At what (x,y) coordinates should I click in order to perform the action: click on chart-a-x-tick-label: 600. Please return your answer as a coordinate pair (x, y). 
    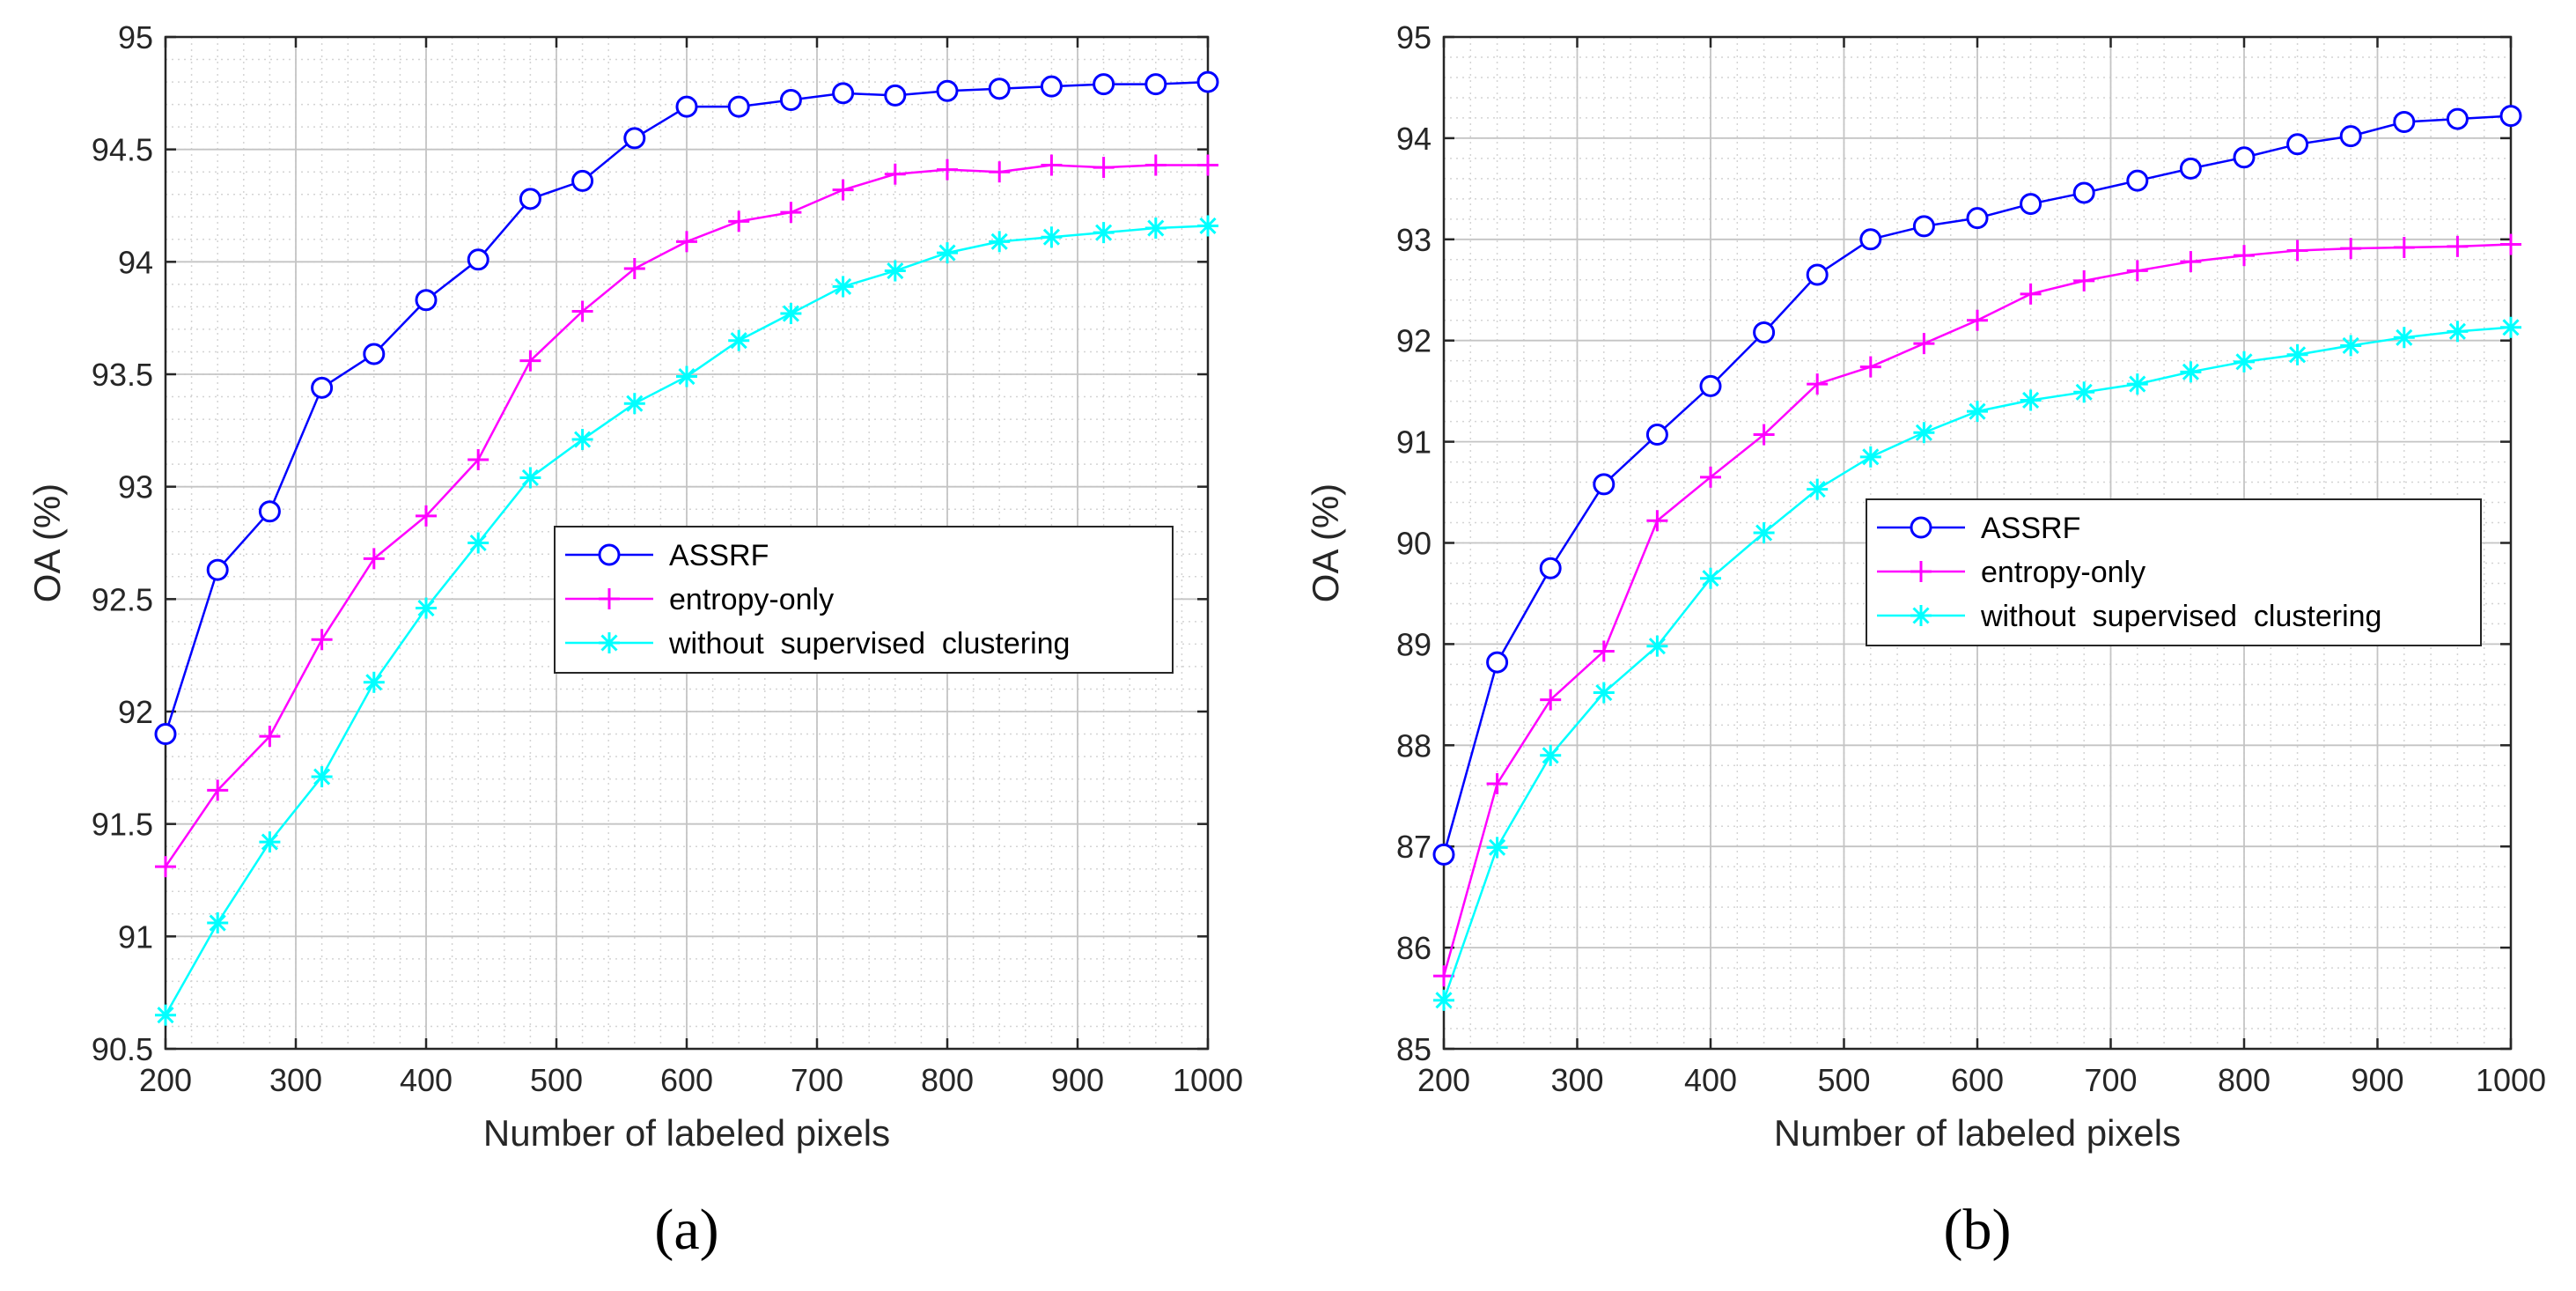
    Looking at the image, I should click on (686, 1080).